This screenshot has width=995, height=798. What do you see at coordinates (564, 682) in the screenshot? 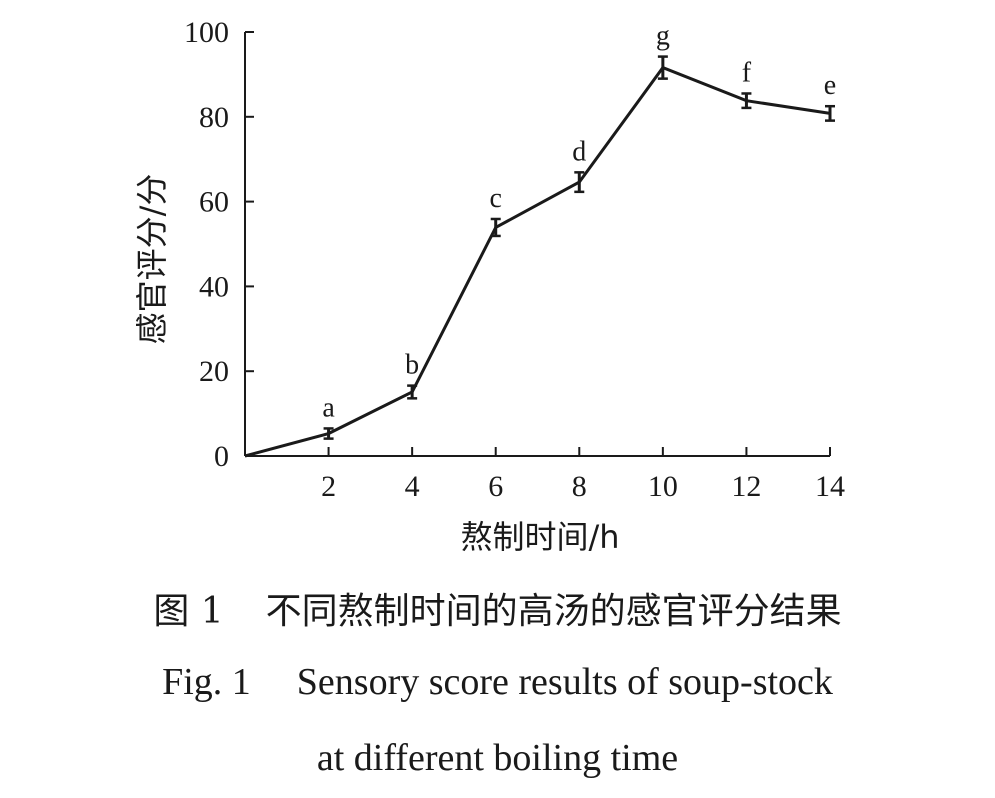
I see `figure-title-en-line-1: Sensory score results of soup-stock` at bounding box center [564, 682].